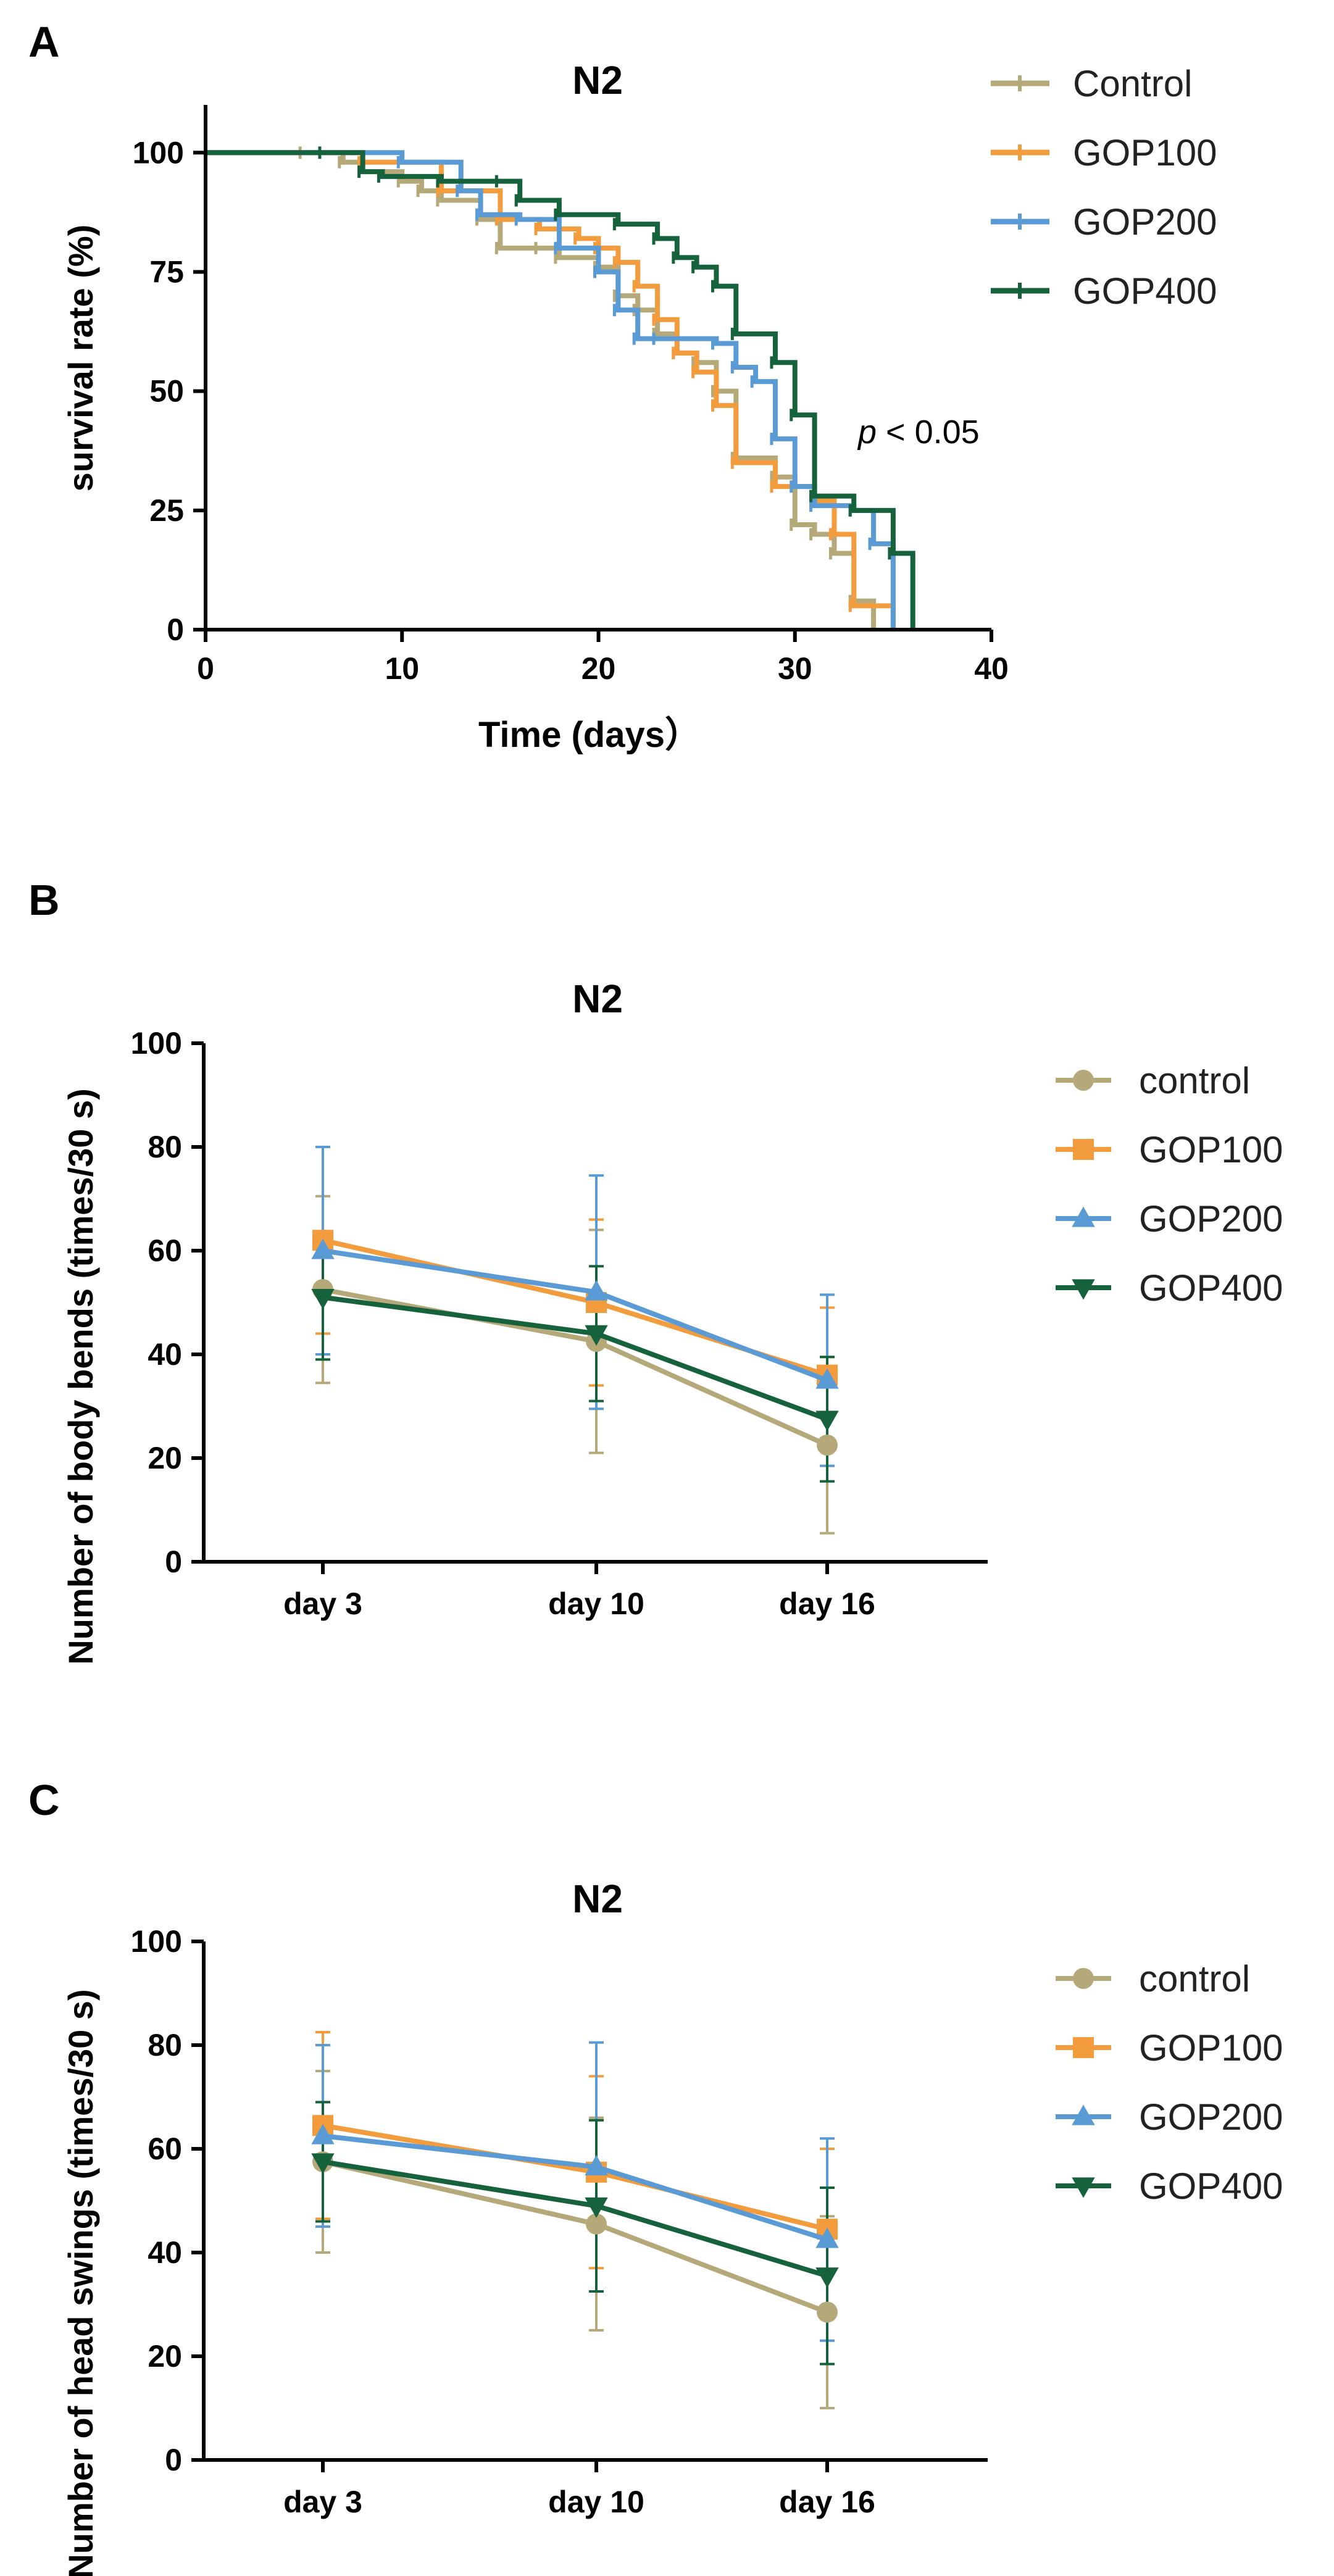 This screenshot has width=1334, height=2576. What do you see at coordinates (44, 42) in the screenshot?
I see `panel-a-letter: A` at bounding box center [44, 42].